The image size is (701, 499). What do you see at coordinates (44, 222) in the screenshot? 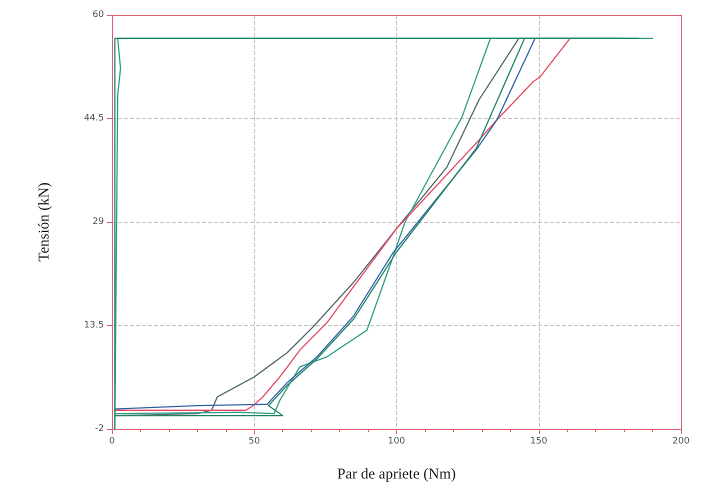
I see `y-axis-title: Tensión (kN)` at bounding box center [44, 222].